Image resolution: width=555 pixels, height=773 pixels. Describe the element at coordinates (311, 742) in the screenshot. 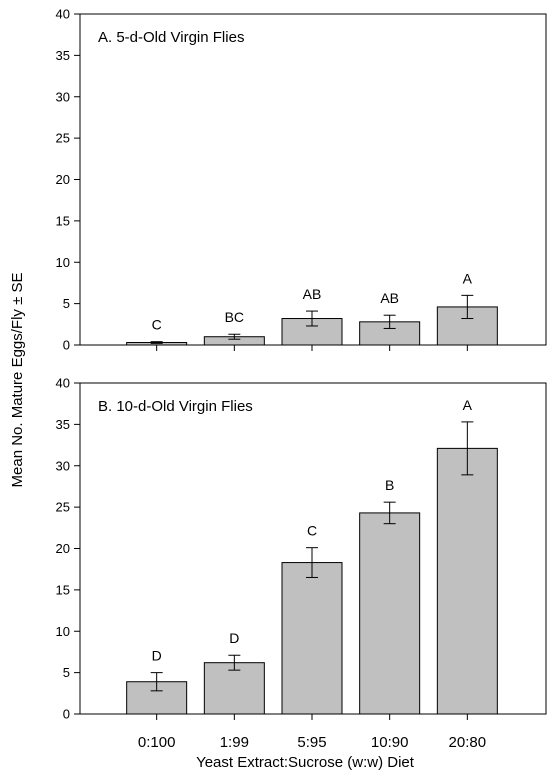

I see `x-tick-label: 5:95` at that location.